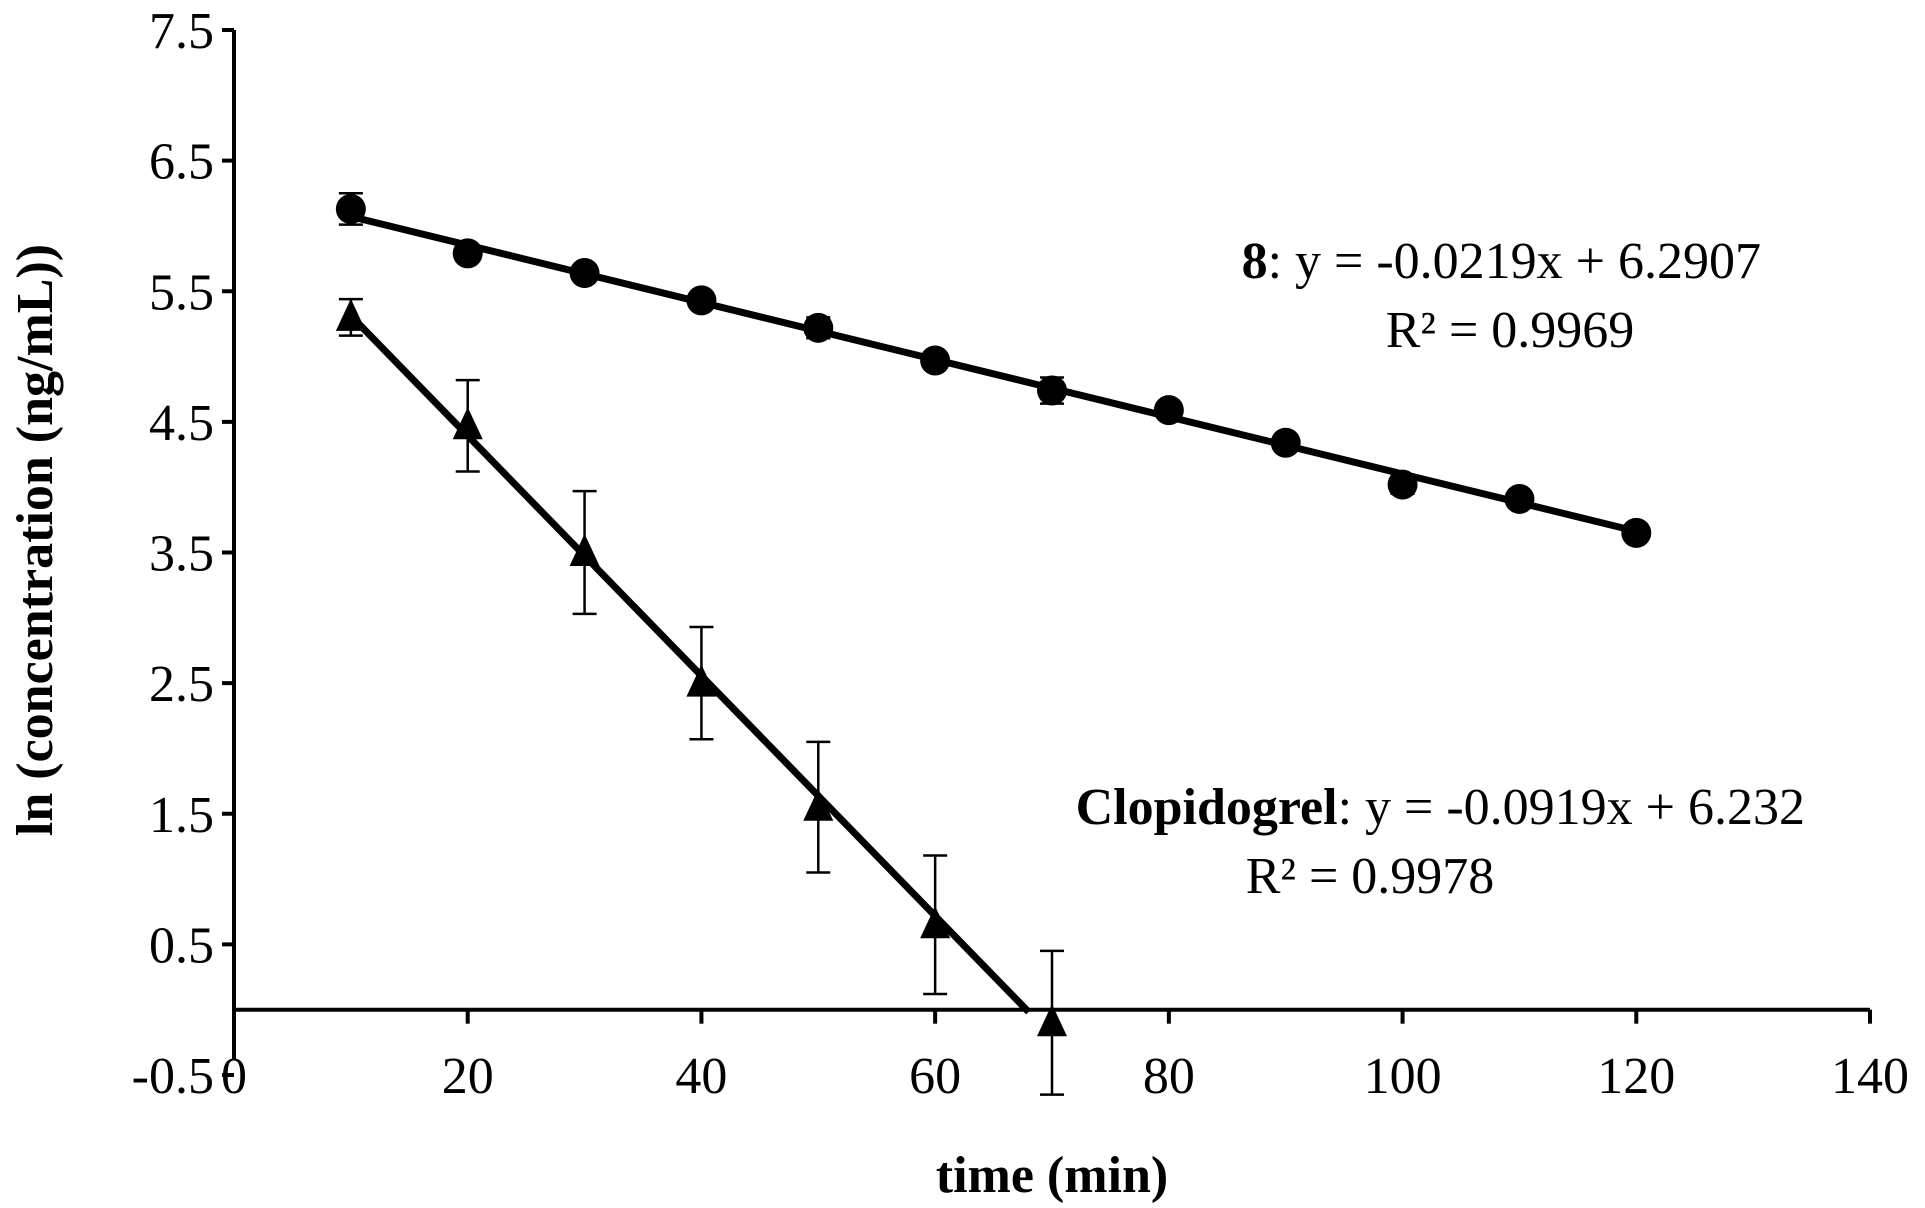 The height and width of the screenshot is (1208, 1925). Describe the element at coordinates (1501, 296) in the screenshot. I see `equation-8: 8: y = -0.0219x + 6.2907 R² = 0.9969` at that location.